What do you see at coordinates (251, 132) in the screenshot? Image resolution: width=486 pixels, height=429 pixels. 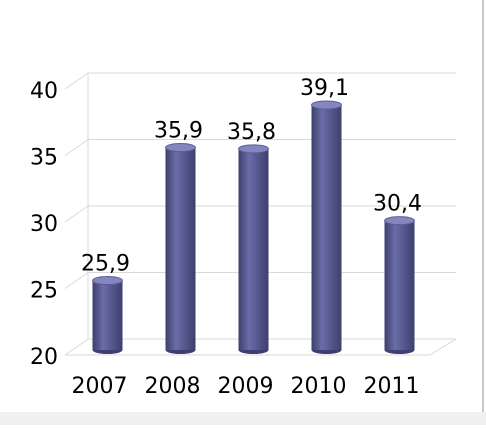 I see `data-label: 35,8` at bounding box center [251, 132].